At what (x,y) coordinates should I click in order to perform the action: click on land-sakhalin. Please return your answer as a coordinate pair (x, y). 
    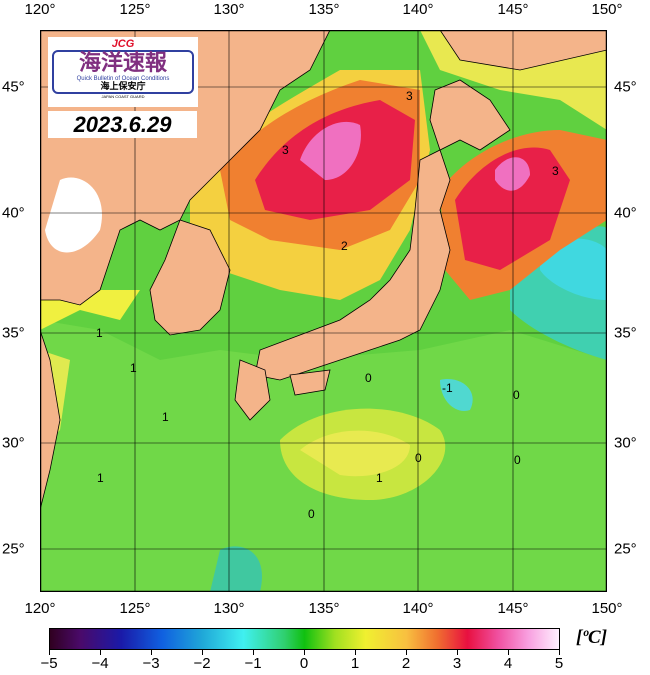
    Looking at the image, I should click on (523, 50).